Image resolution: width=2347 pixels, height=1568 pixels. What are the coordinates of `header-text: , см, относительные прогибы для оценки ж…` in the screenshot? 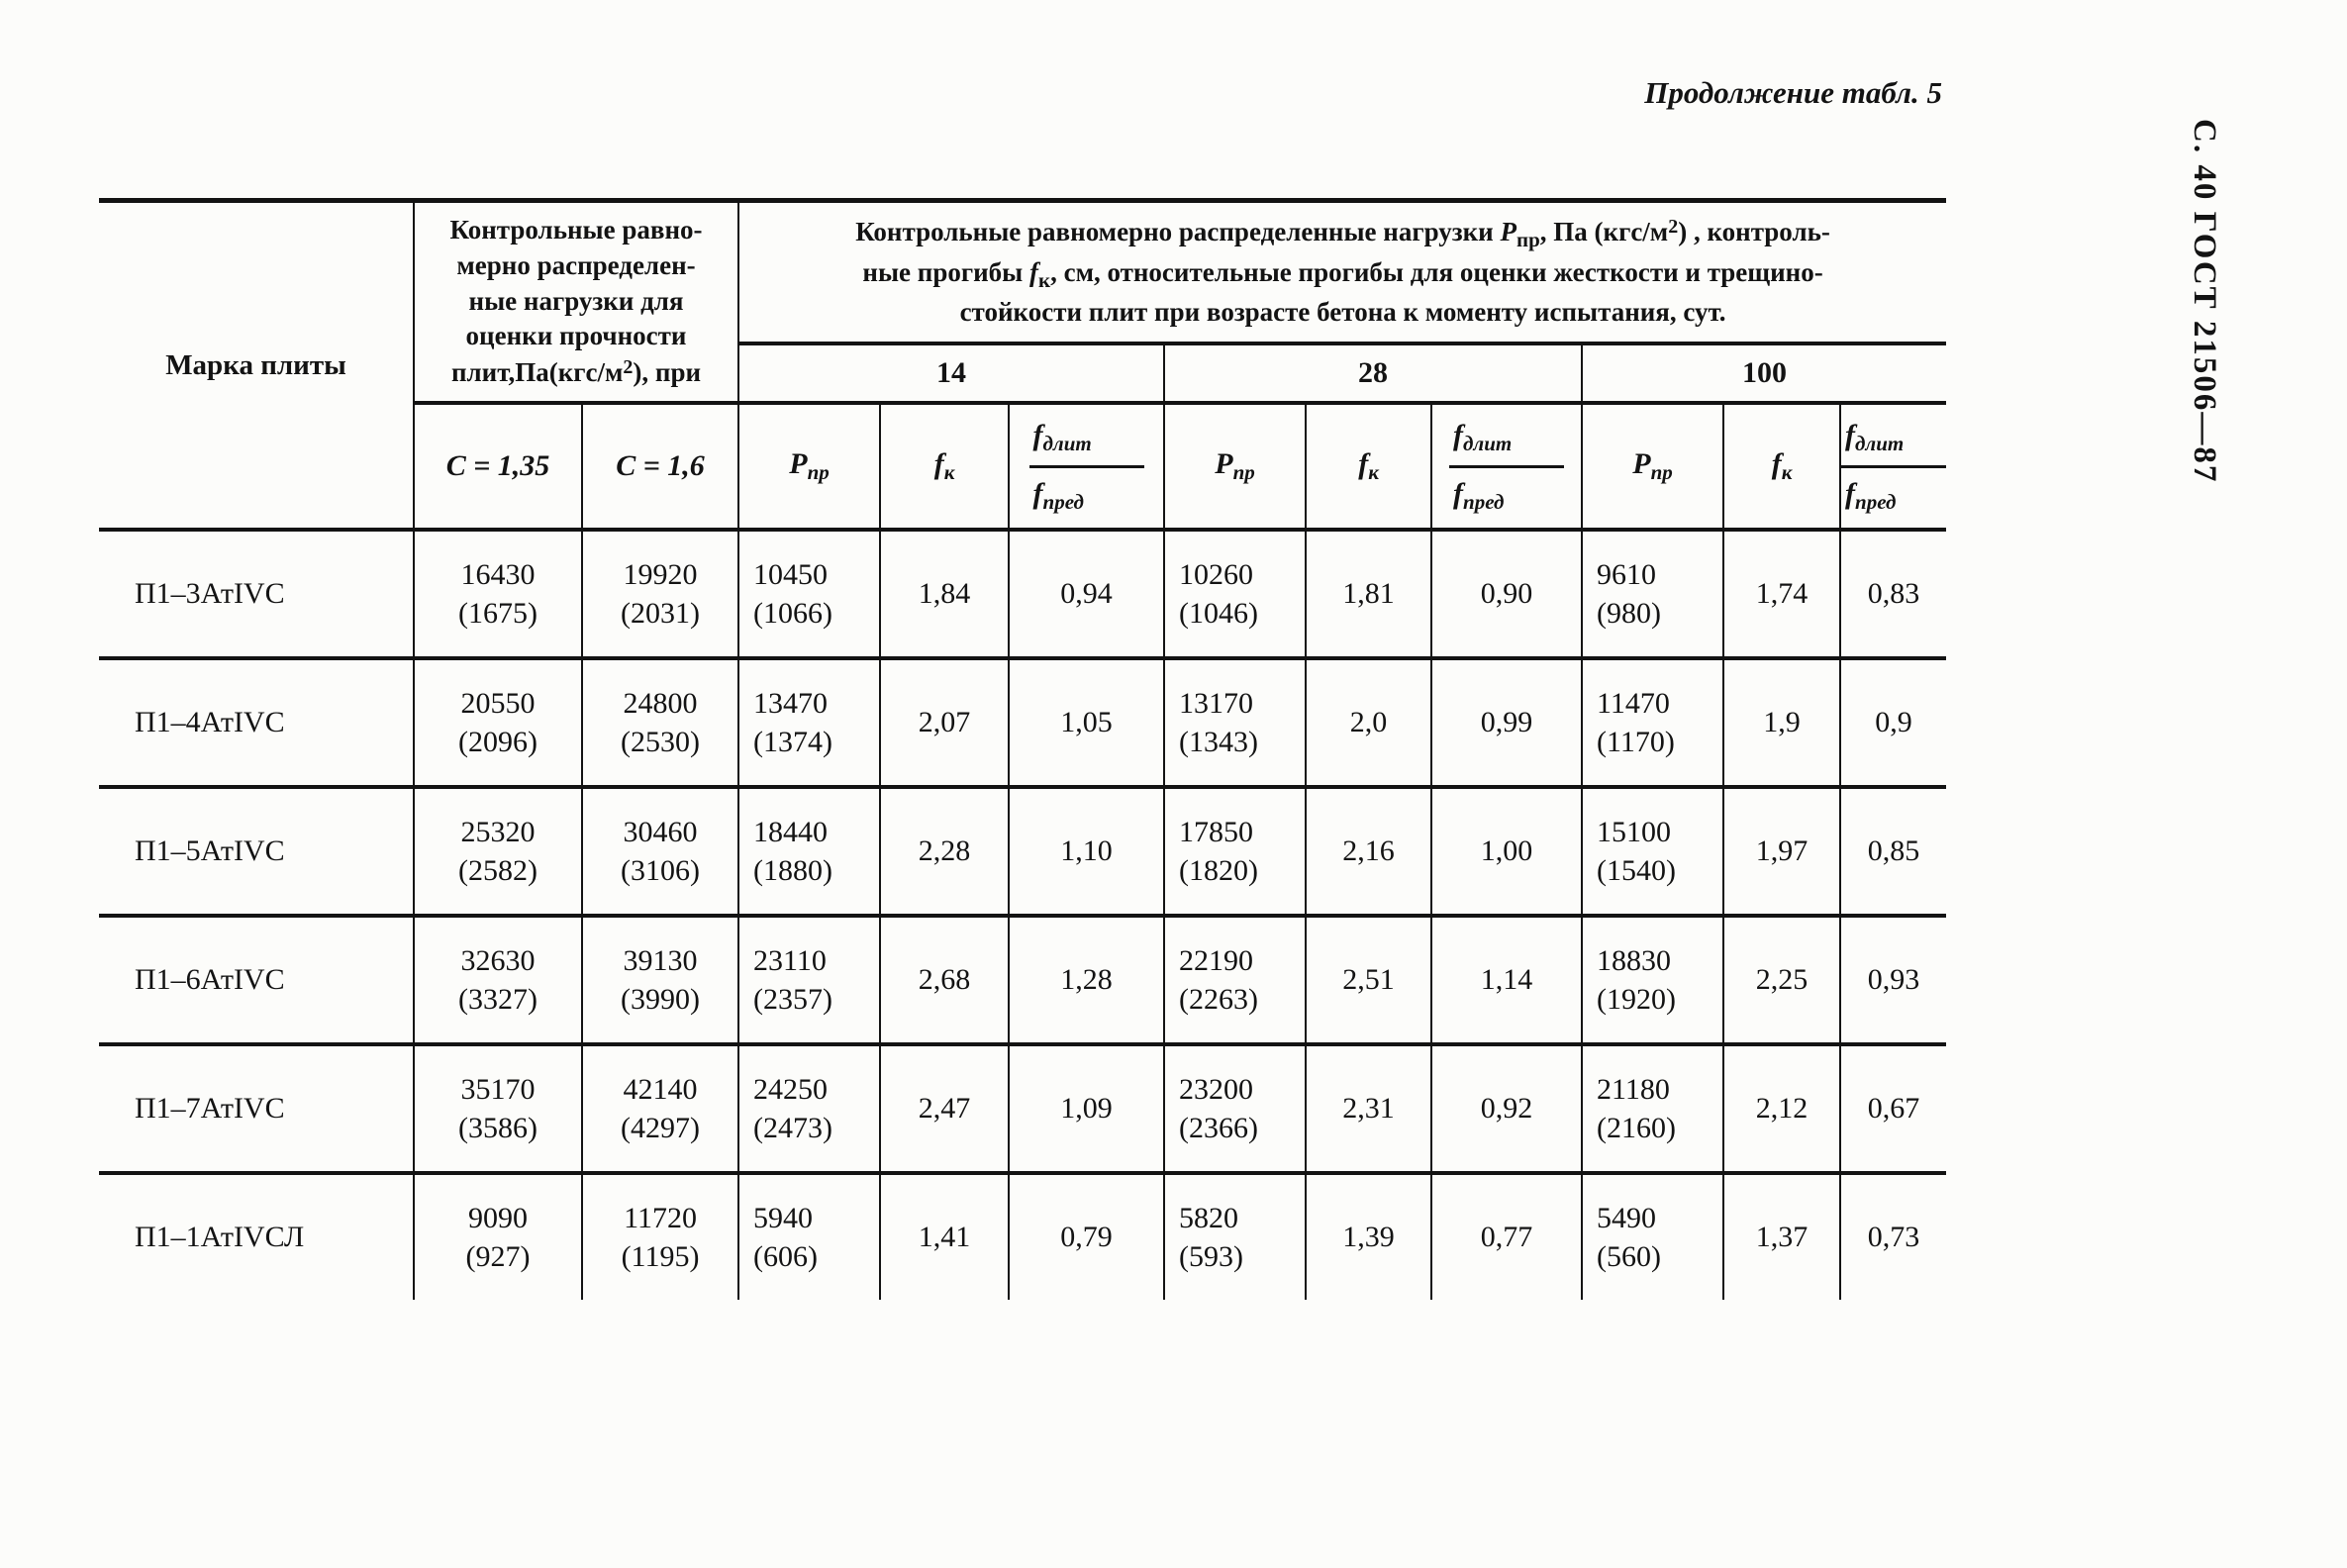 It's located at (1436, 271).